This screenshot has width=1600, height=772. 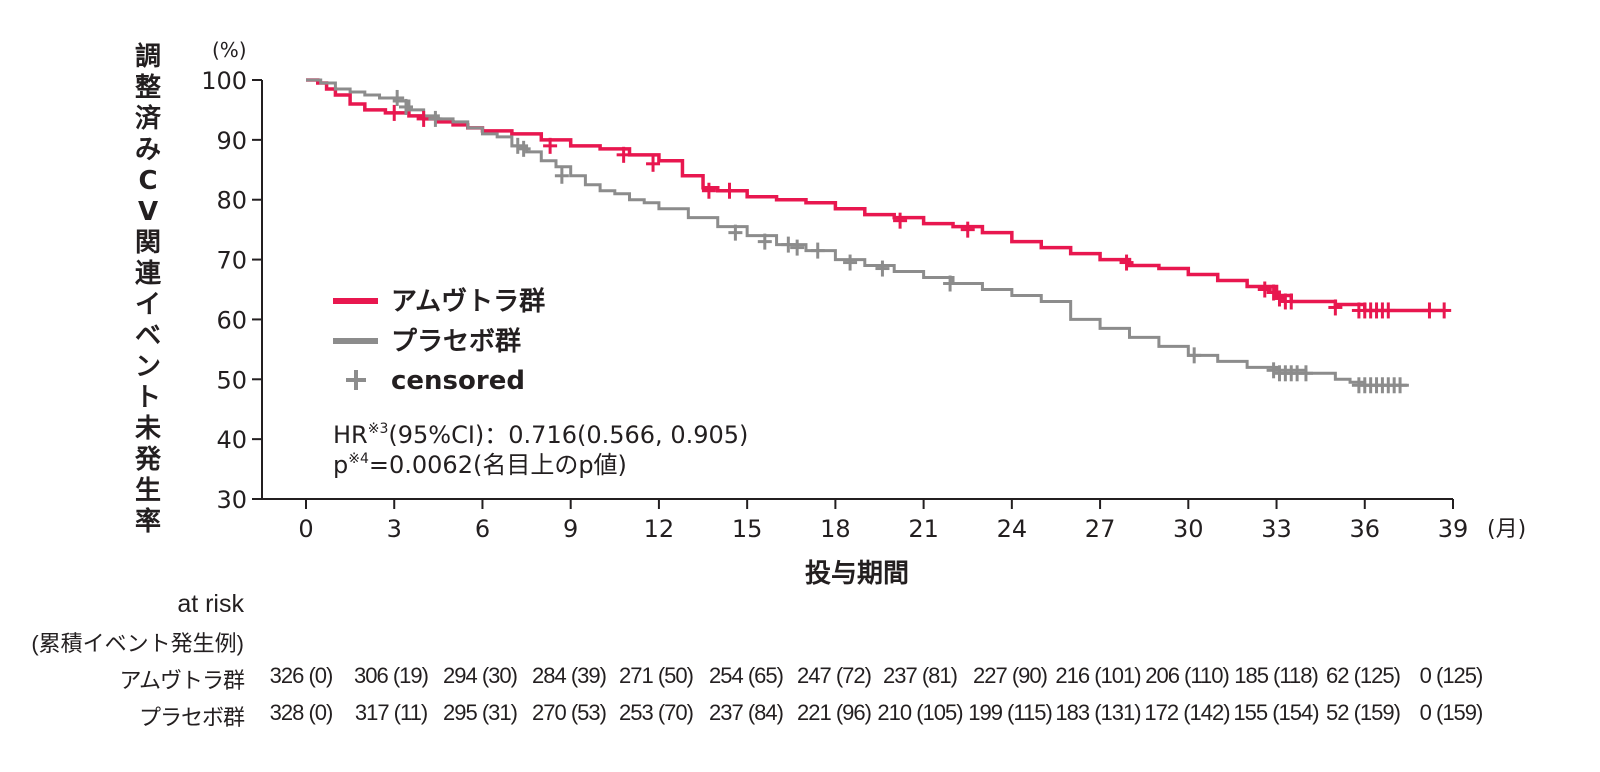 I want to click on y-axis-label-char: 整, so click(x=147, y=88).